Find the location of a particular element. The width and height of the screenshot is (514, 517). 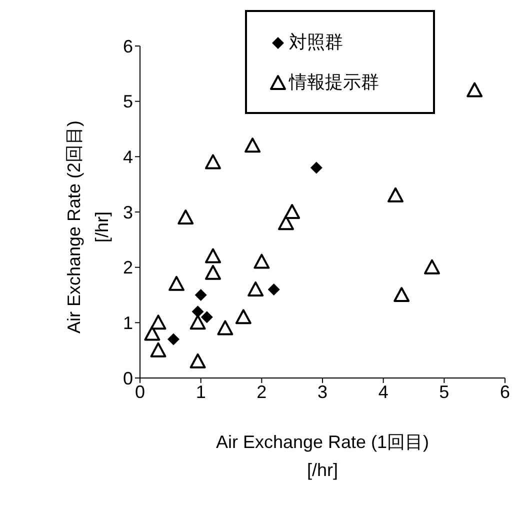

x-tick-label: 6 is located at coordinates (505, 392).